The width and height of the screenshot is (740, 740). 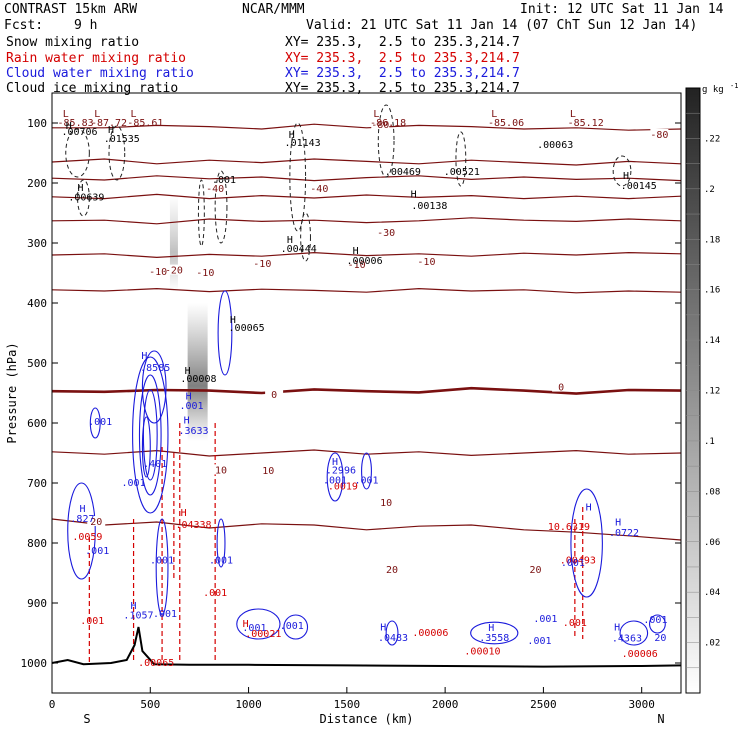 What do you see at coordinates (627, 638) in the screenshot?
I see `cloud-water-label: .4363` at bounding box center [627, 638].